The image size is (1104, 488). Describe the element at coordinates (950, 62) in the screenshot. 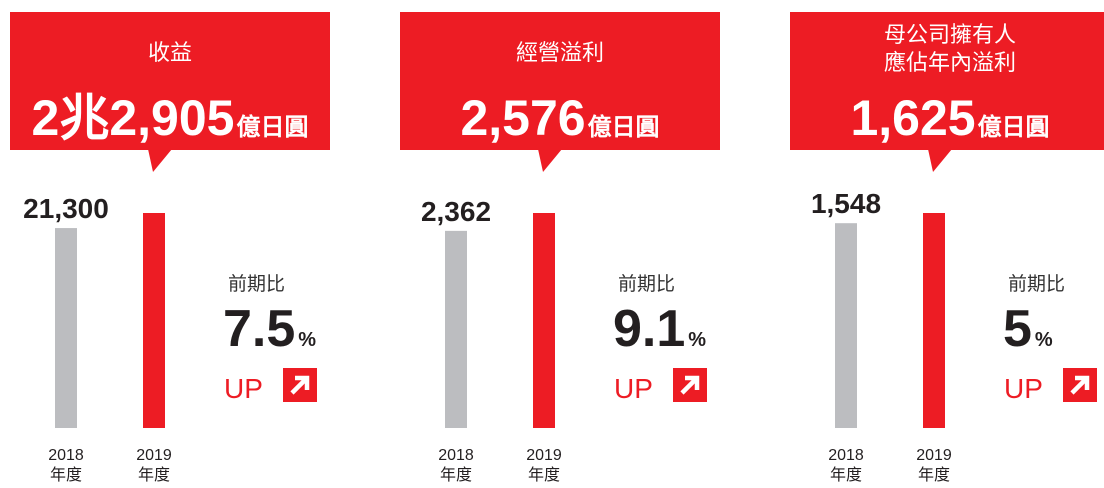

I see `callout-title: 應佔年內溢利` at that location.